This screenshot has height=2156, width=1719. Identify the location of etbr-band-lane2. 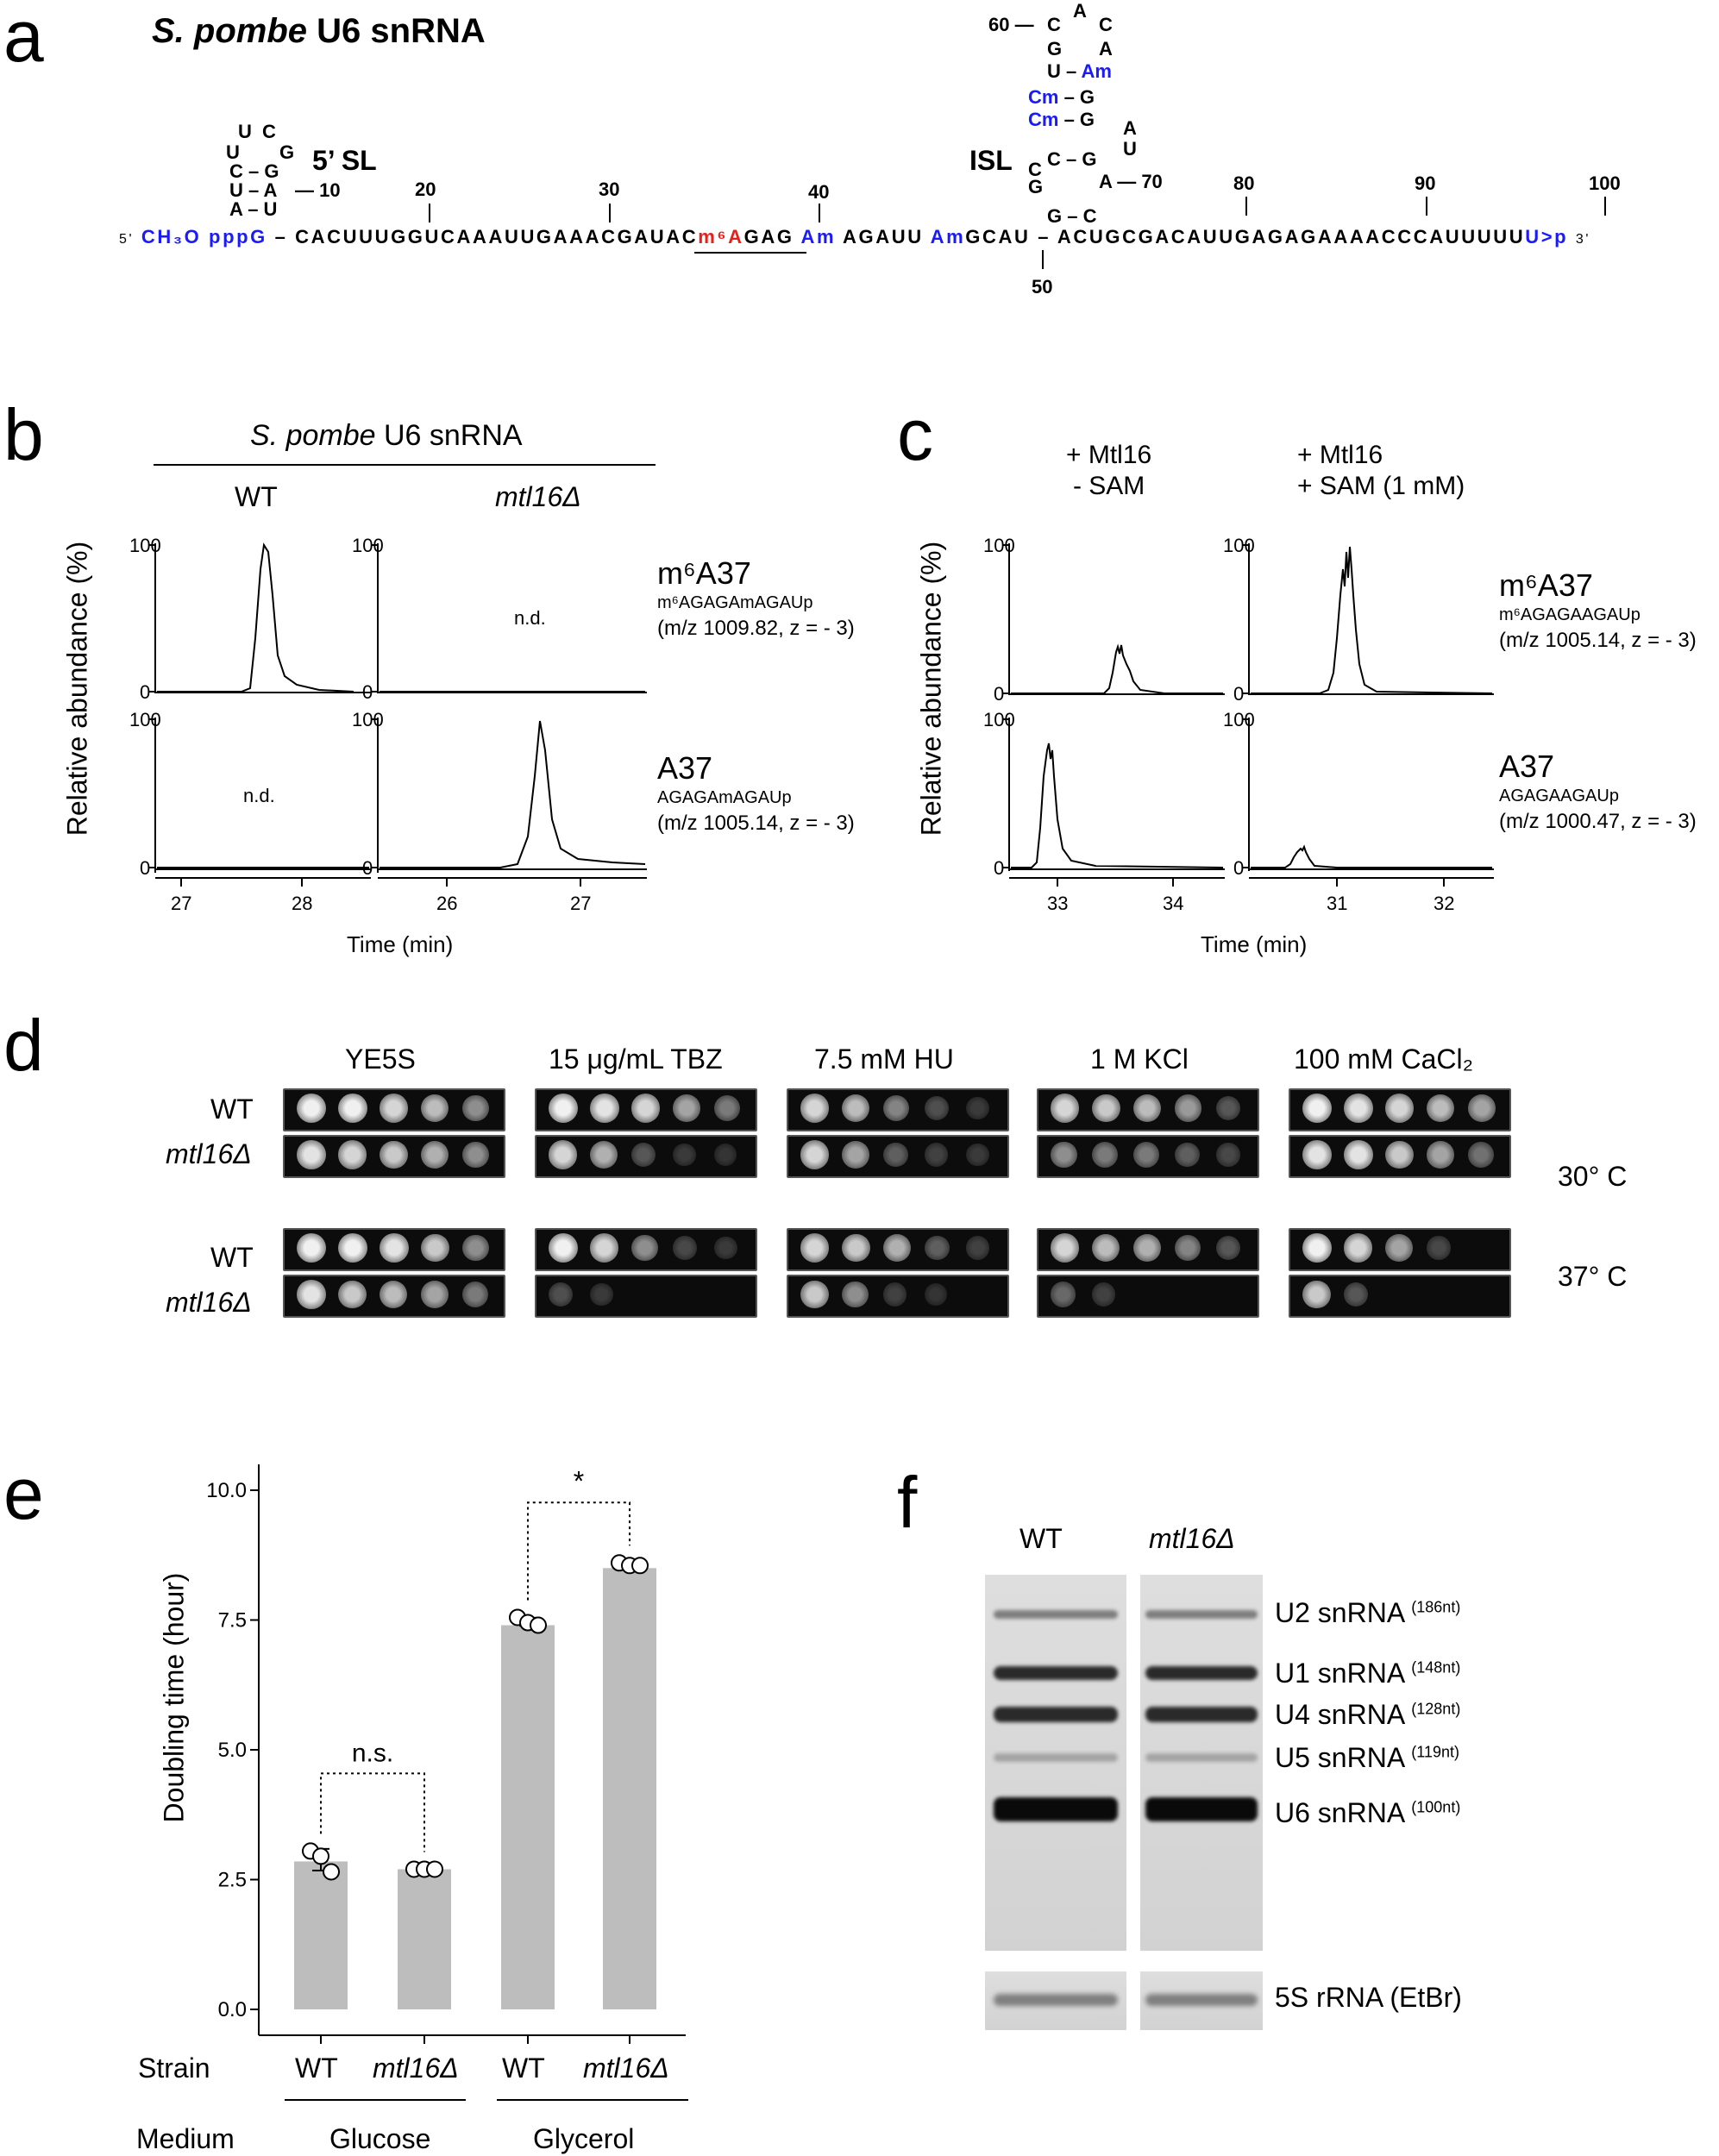
(1201, 2000).